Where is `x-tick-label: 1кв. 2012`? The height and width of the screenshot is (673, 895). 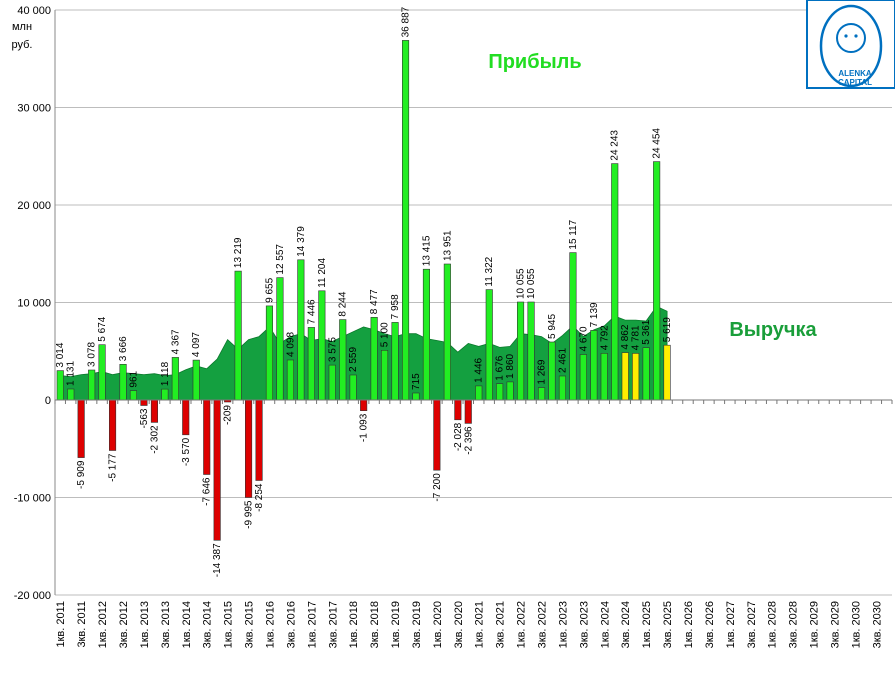 x-tick-label: 1кв. 2012 is located at coordinates (103, 624).